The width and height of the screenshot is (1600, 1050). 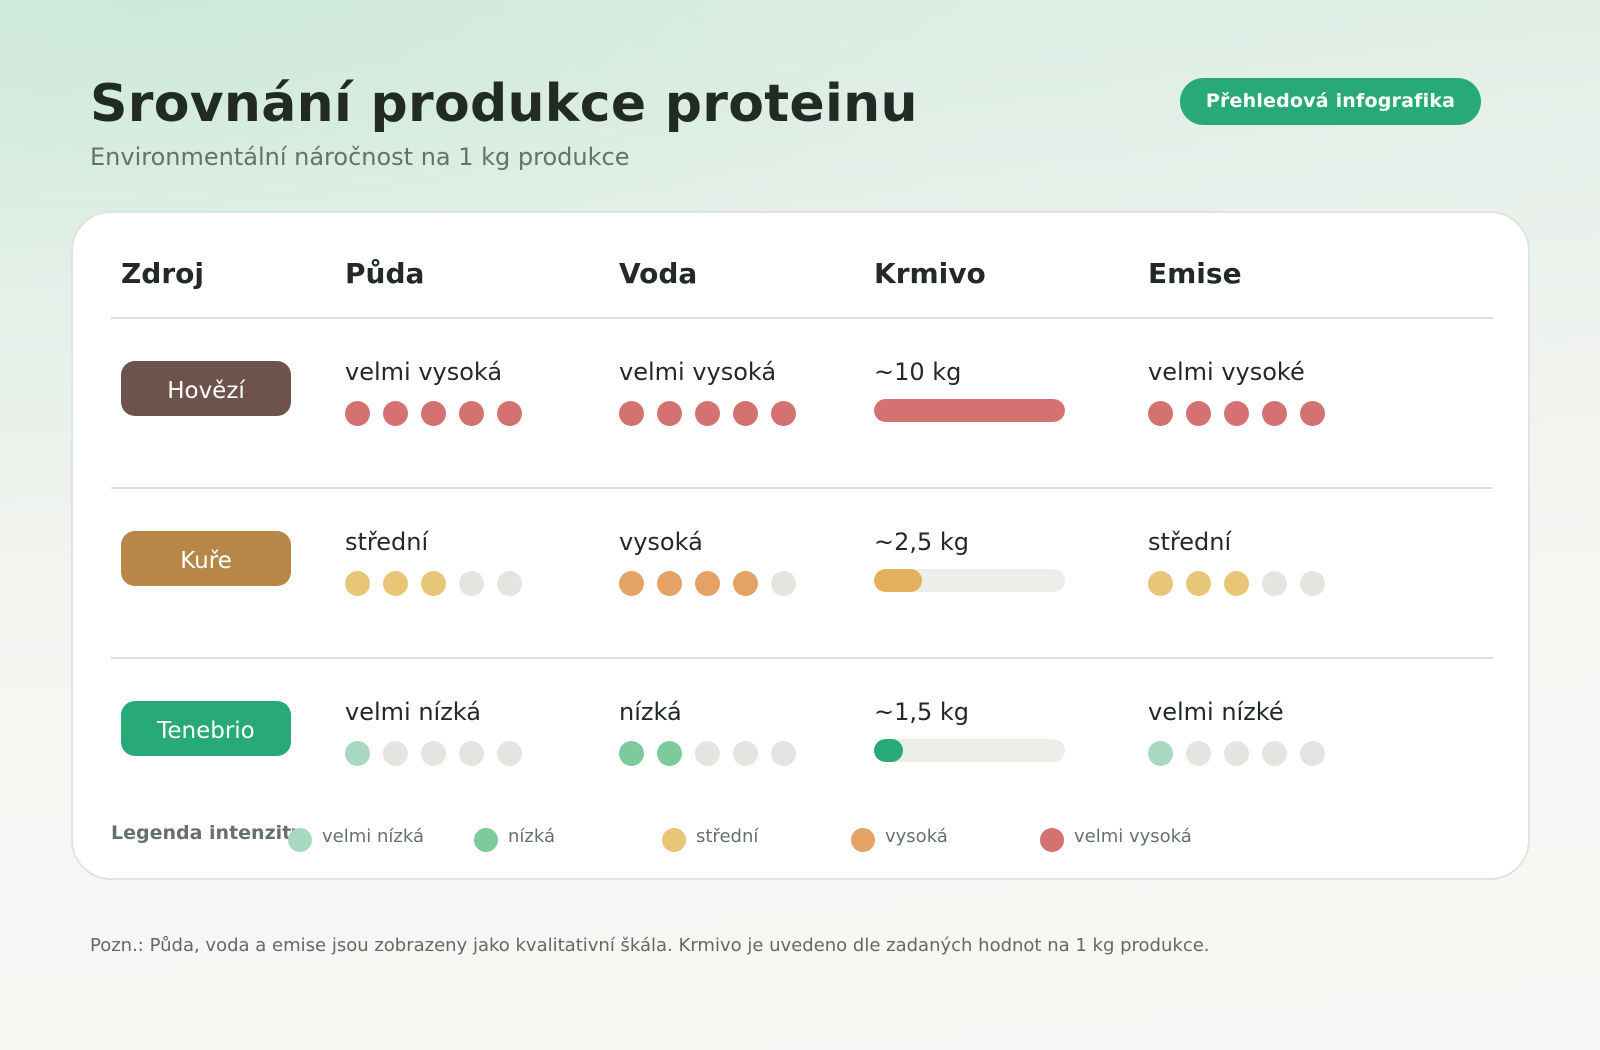 I want to click on column-header-emissions: Emise, so click(x=1195, y=273).